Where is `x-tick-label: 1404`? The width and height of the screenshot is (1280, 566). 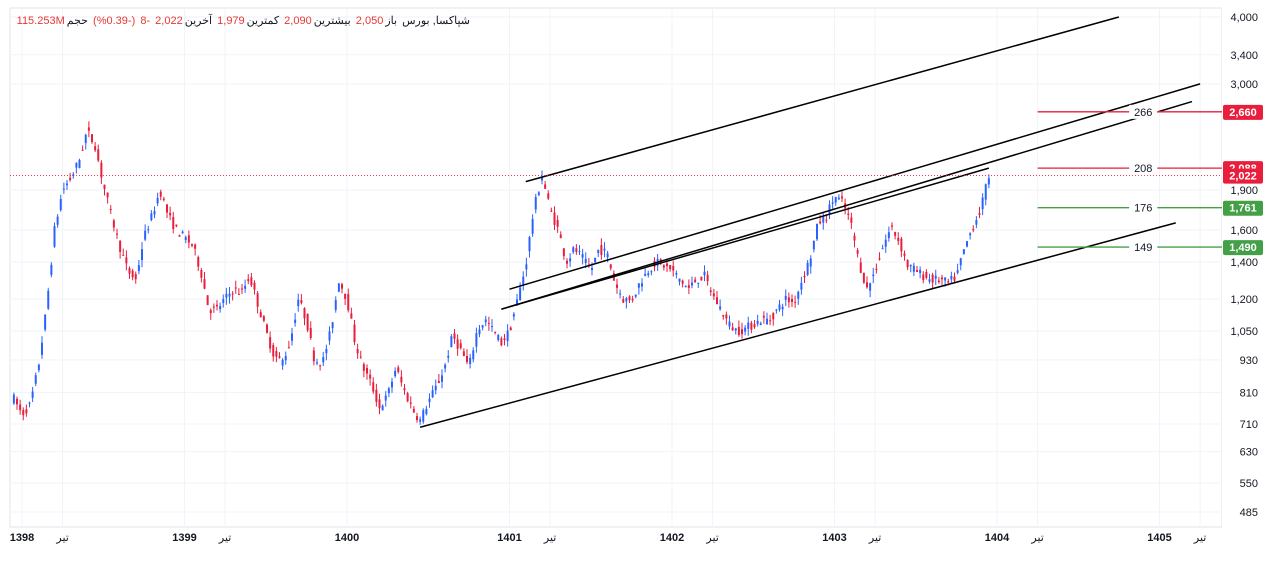 x-tick-label: 1404 is located at coordinates (997, 538).